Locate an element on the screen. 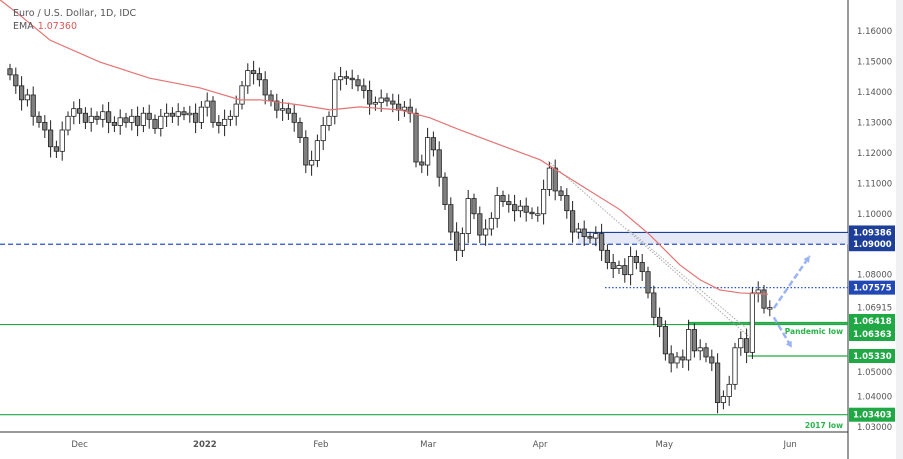  x-tick-label: Dec is located at coordinates (79, 445).